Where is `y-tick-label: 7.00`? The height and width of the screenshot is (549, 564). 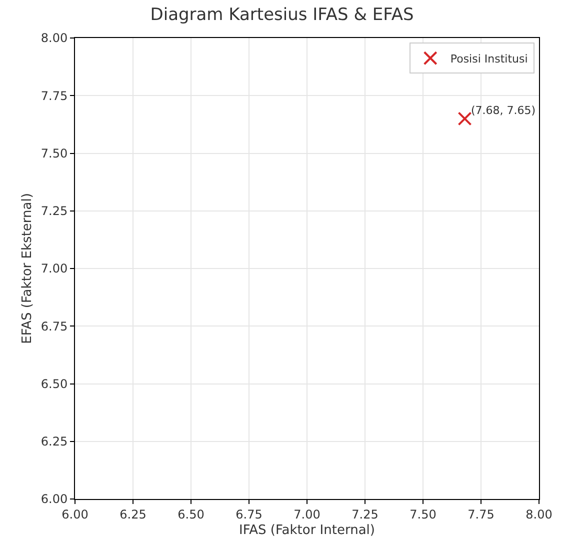 y-tick-label: 7.00 is located at coordinates (54, 269).